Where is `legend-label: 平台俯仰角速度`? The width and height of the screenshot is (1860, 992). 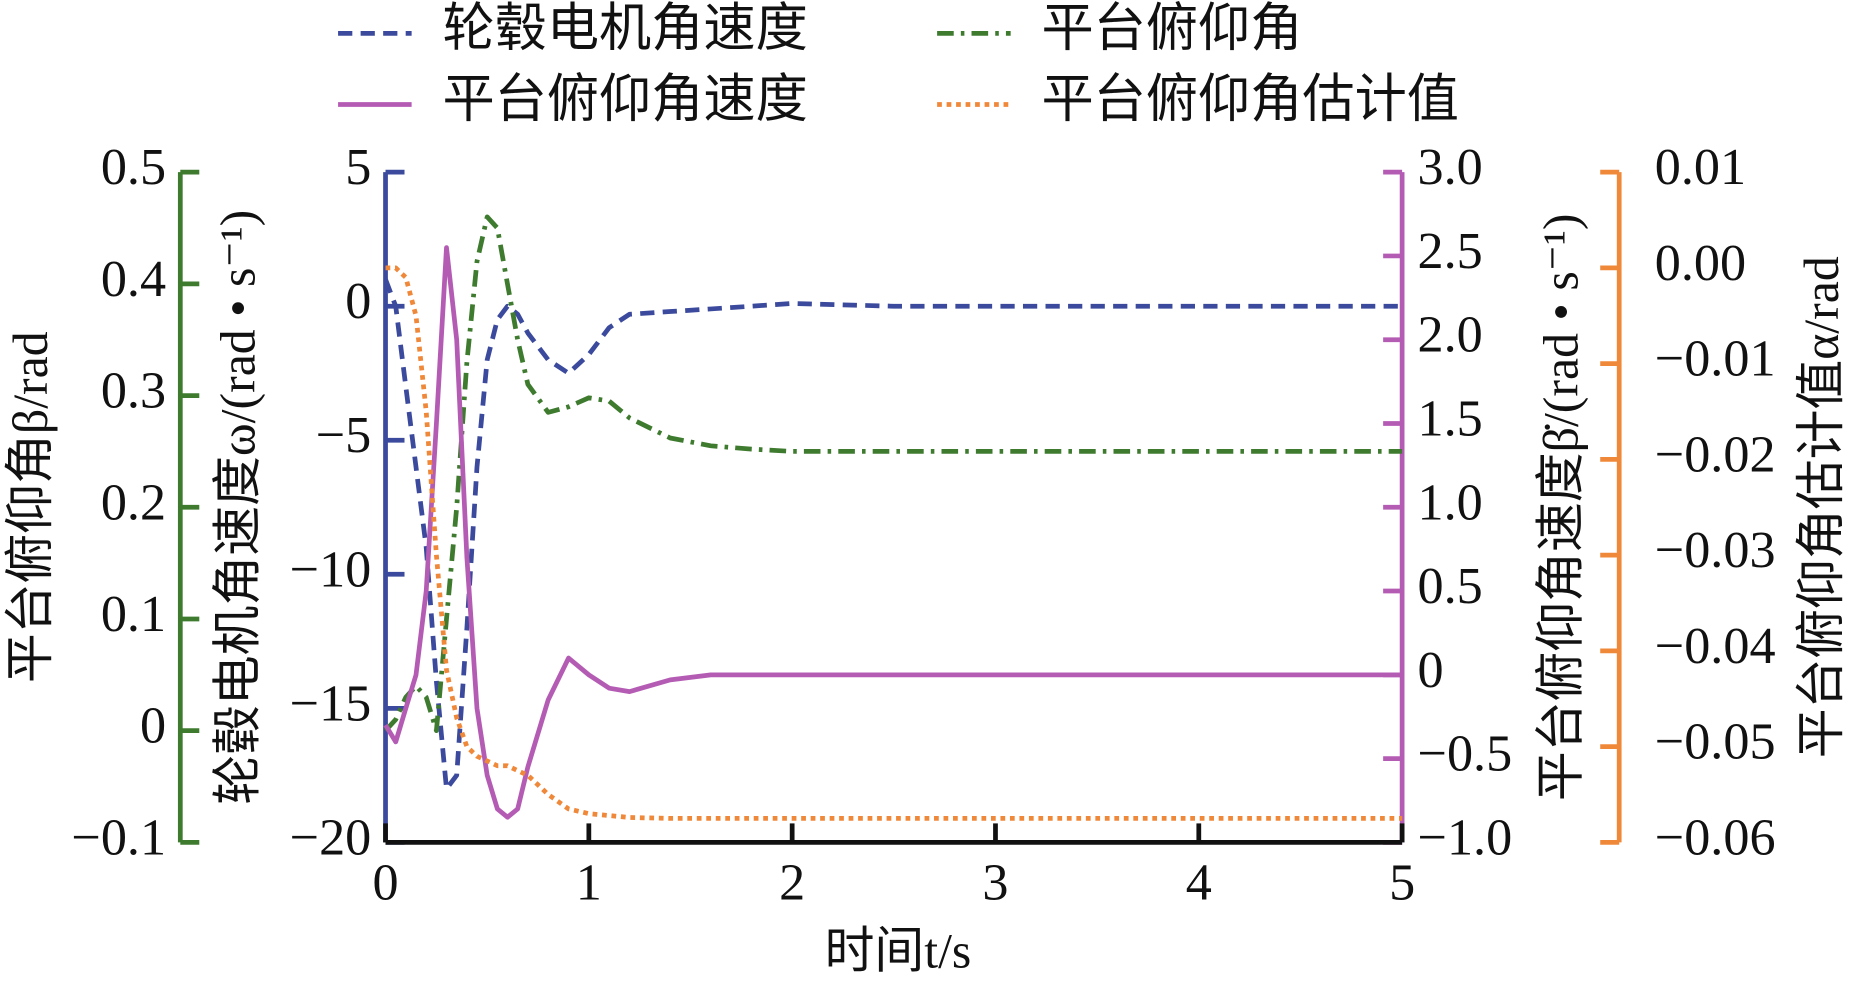
legend-label: 平台俯仰角速度 is located at coordinates (624, 100).